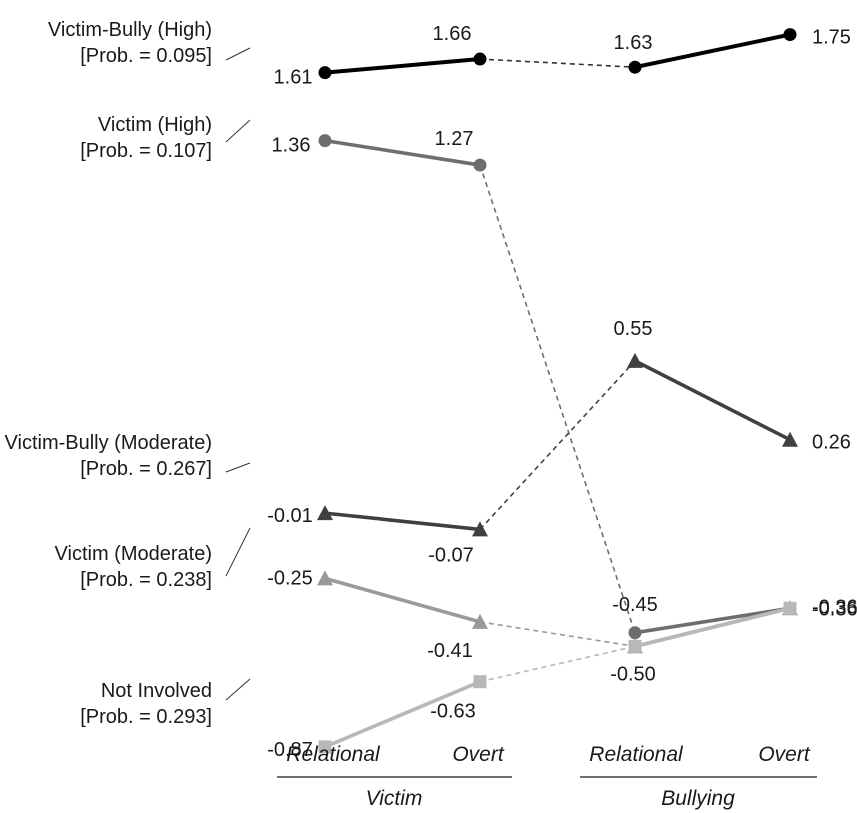 The image size is (857, 813). I want to click on data-label-victim-bully-high-3: 1.75, so click(831, 38).